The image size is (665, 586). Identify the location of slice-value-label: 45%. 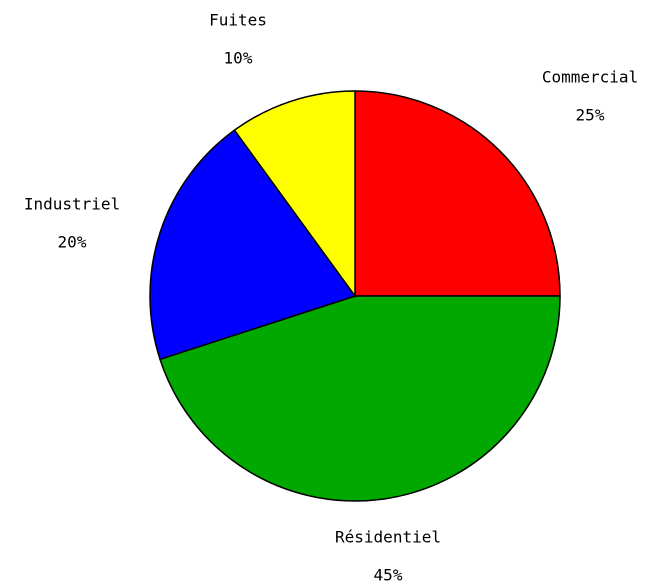
(388, 575).